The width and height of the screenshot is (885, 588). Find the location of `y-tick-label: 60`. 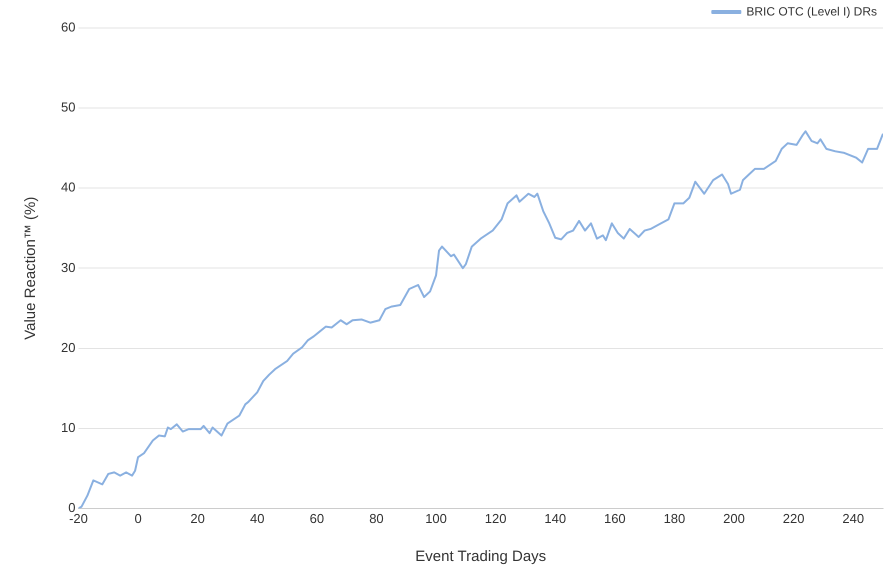

y-tick-label: 60 is located at coordinates (68, 27).